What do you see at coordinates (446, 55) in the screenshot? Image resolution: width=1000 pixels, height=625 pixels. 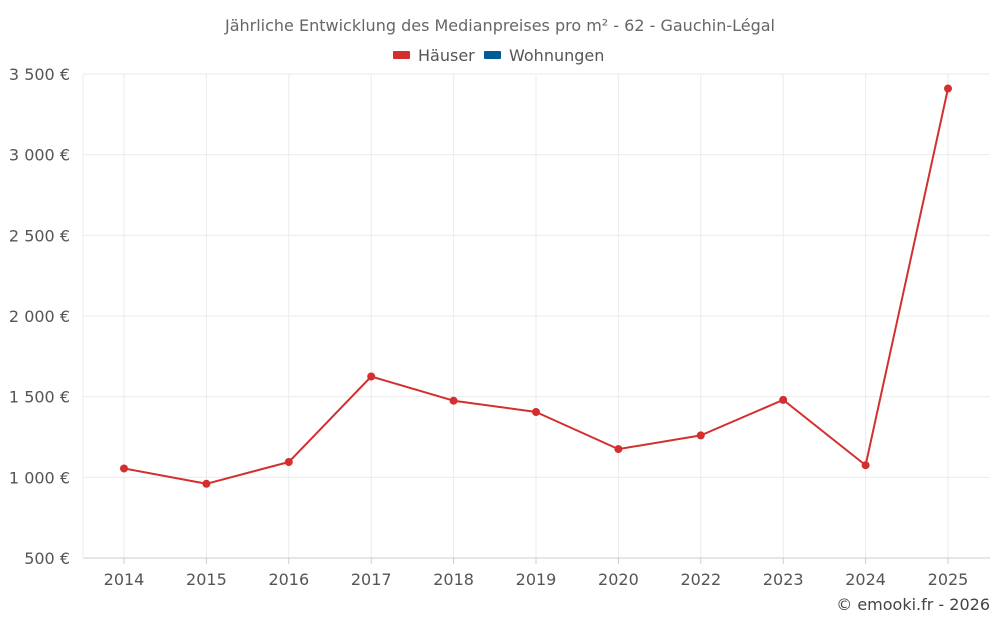 I see `legend-label-haeuser: Häuser` at bounding box center [446, 55].